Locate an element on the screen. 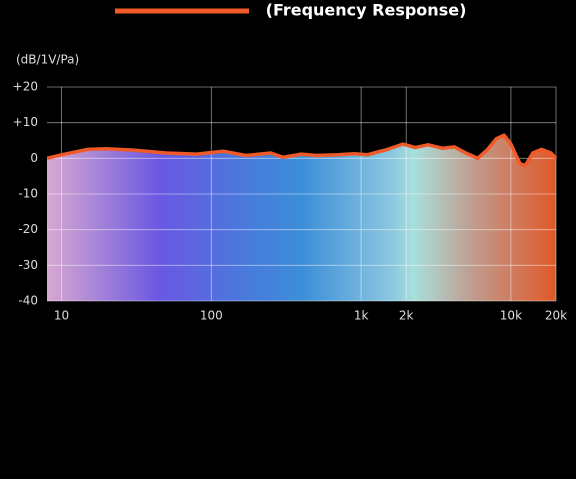 This screenshot has height=479, width=576. x-tick-label: 2k is located at coordinates (406, 316).